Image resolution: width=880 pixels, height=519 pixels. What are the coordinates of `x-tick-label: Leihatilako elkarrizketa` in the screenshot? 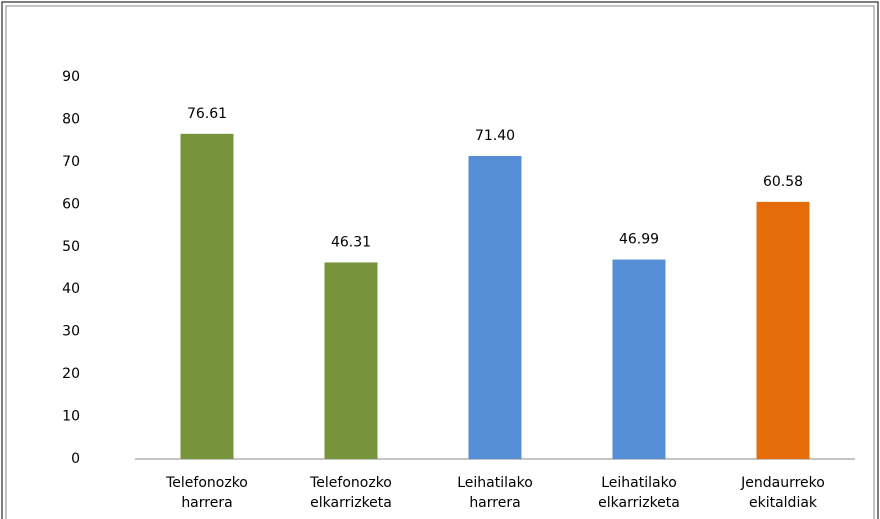 It's located at (639, 493).